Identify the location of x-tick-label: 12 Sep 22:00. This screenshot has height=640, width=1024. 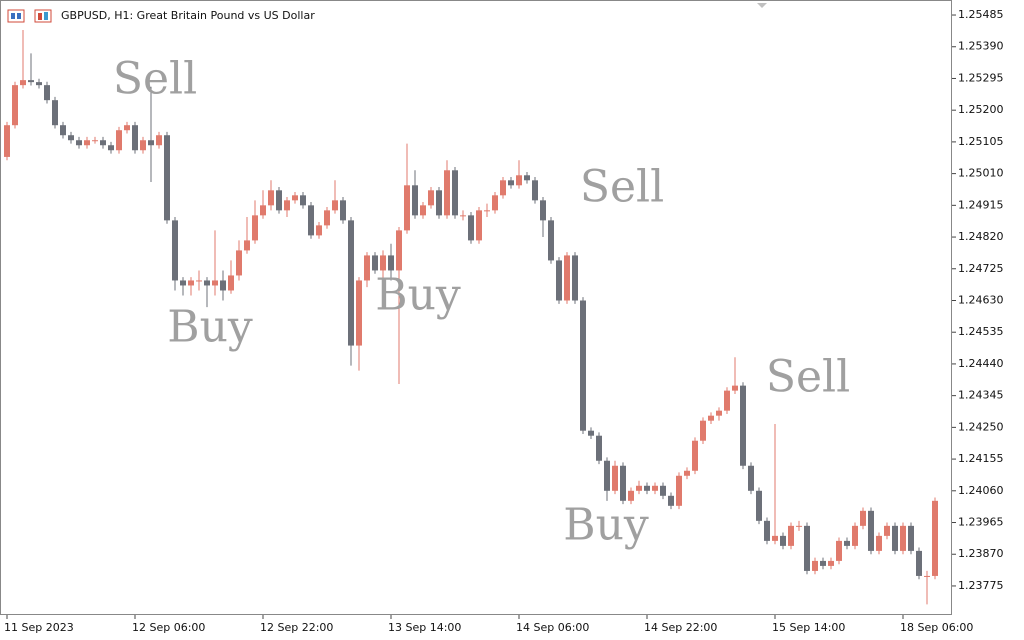
(296, 627).